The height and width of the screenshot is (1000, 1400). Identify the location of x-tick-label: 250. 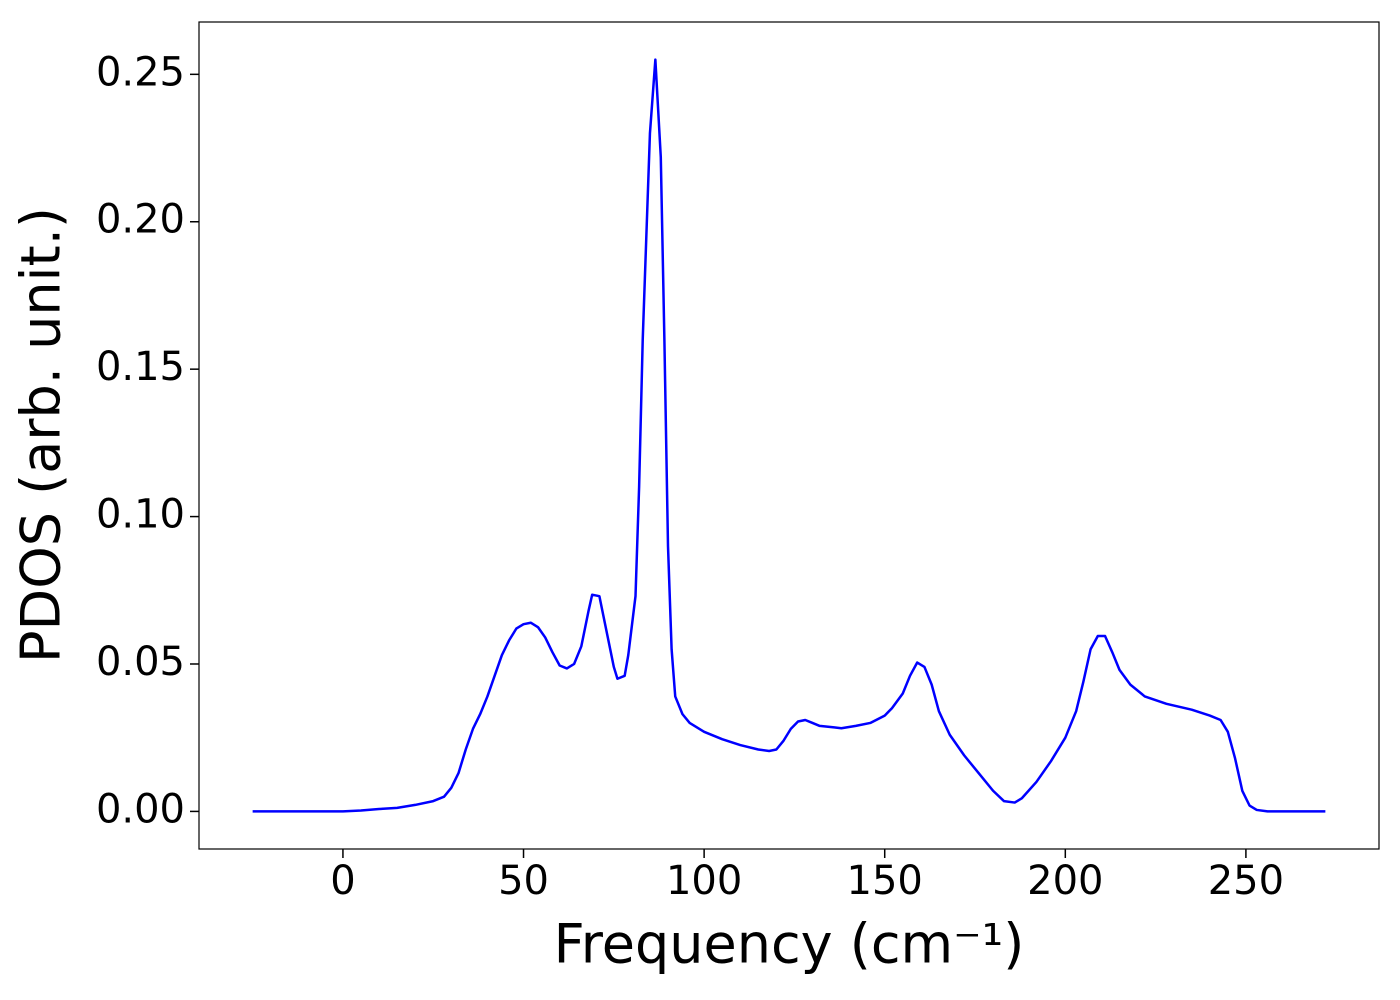
(1246, 881).